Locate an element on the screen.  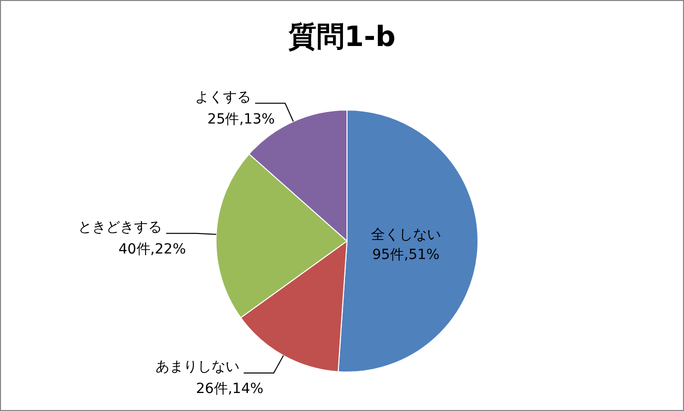
data-label: 40件,22% is located at coordinates (152, 249).